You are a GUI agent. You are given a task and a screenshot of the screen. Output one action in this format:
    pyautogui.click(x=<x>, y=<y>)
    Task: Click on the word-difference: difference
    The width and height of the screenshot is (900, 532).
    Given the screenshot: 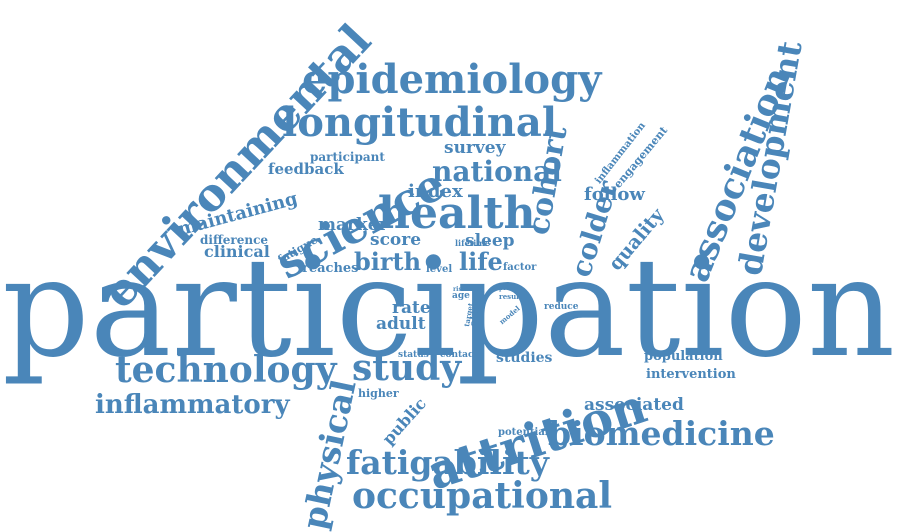 What is the action you would take?
    pyautogui.click(x=234, y=240)
    